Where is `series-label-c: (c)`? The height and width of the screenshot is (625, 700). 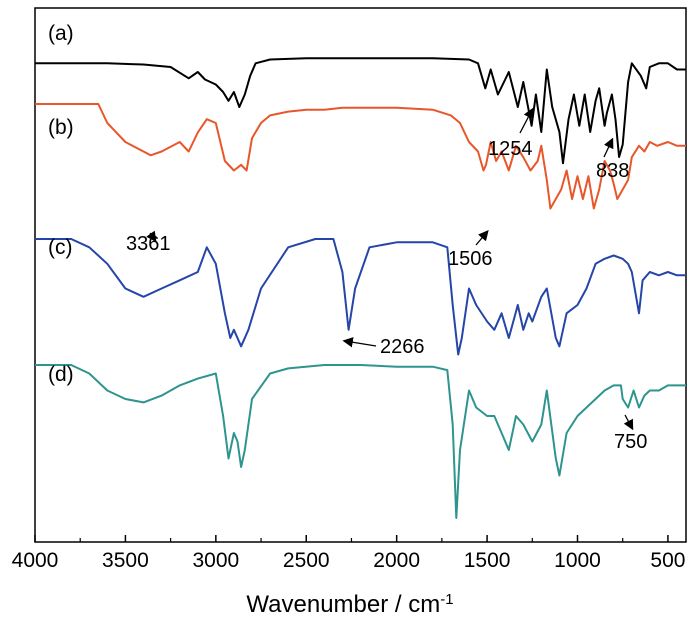 series-label-c: (c) is located at coordinates (60, 247).